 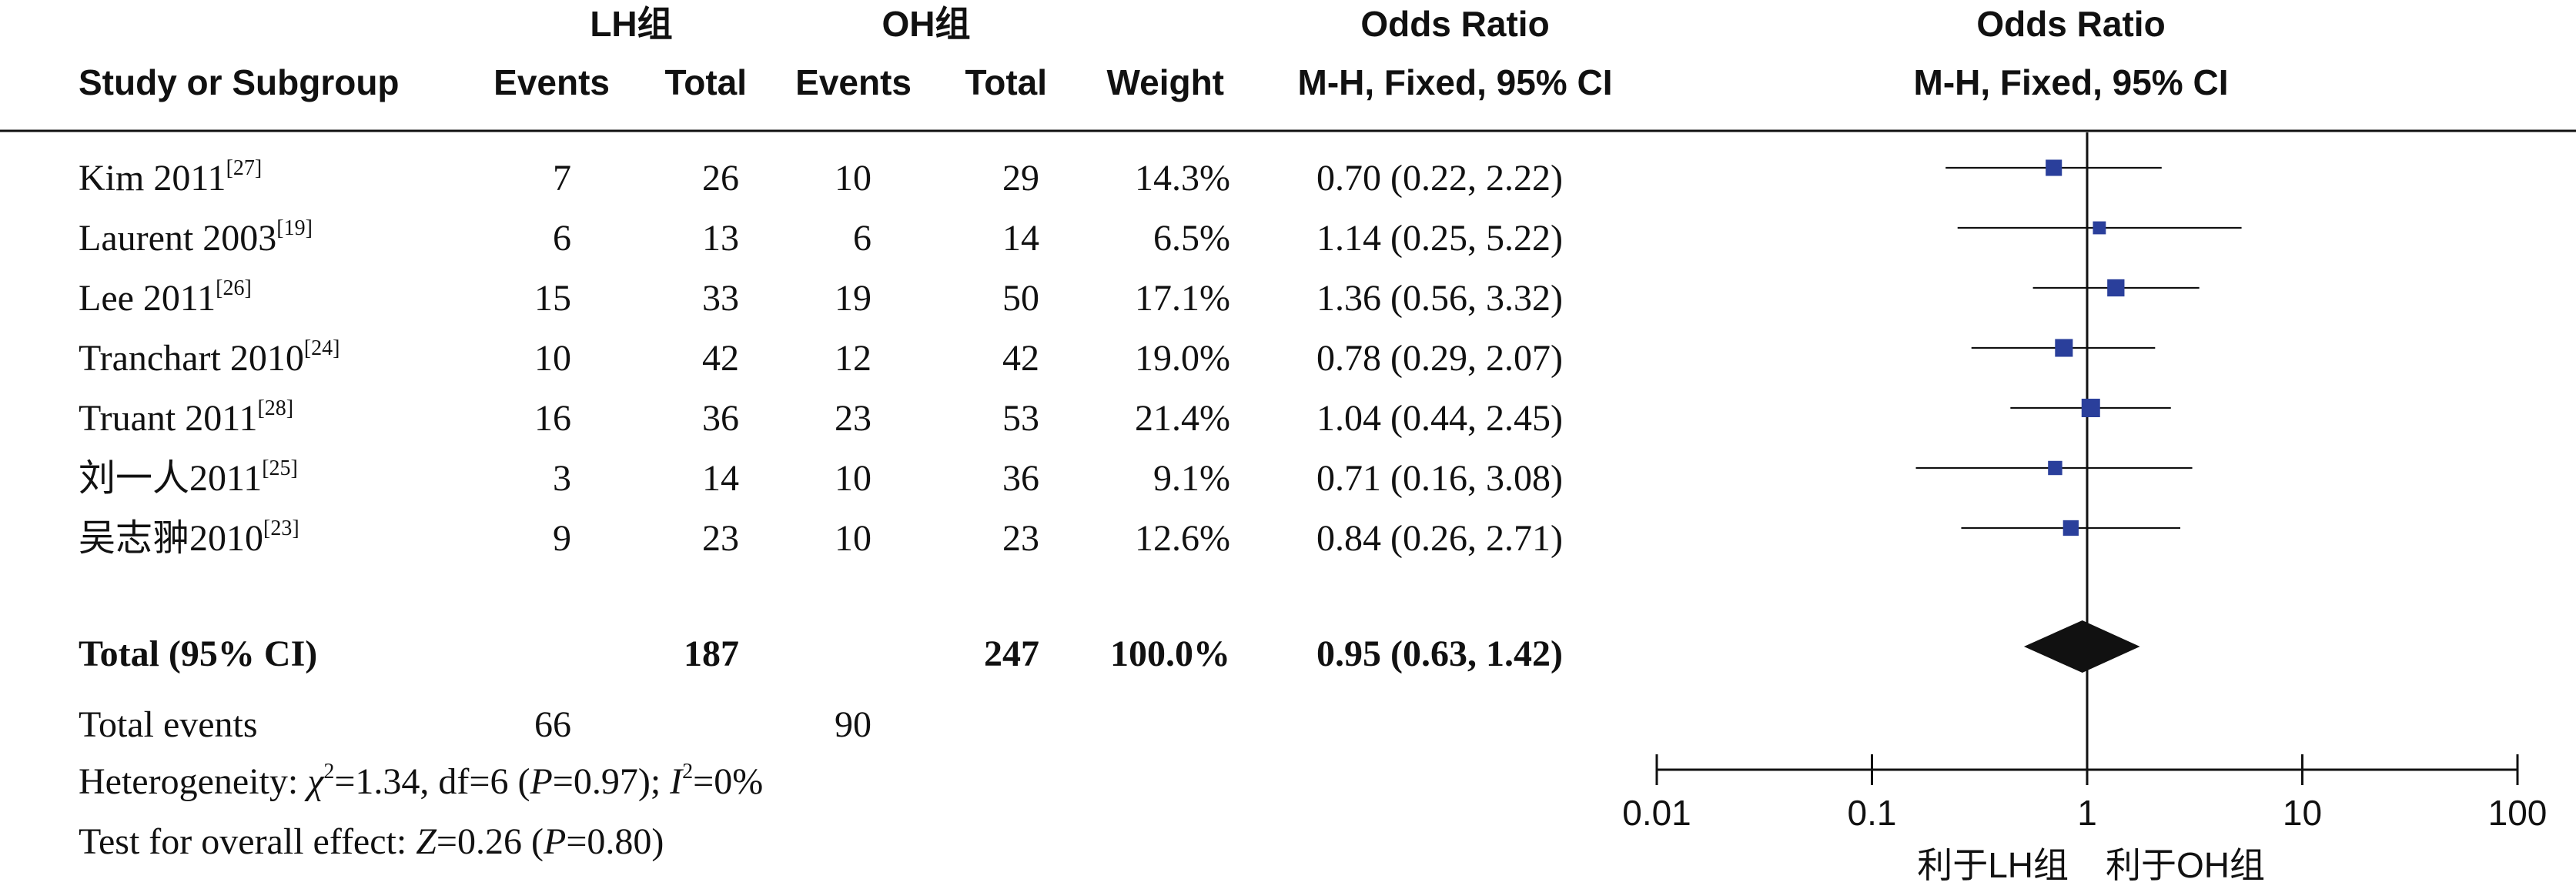 I want to click on study-events-1: 15, so click(x=553, y=298).